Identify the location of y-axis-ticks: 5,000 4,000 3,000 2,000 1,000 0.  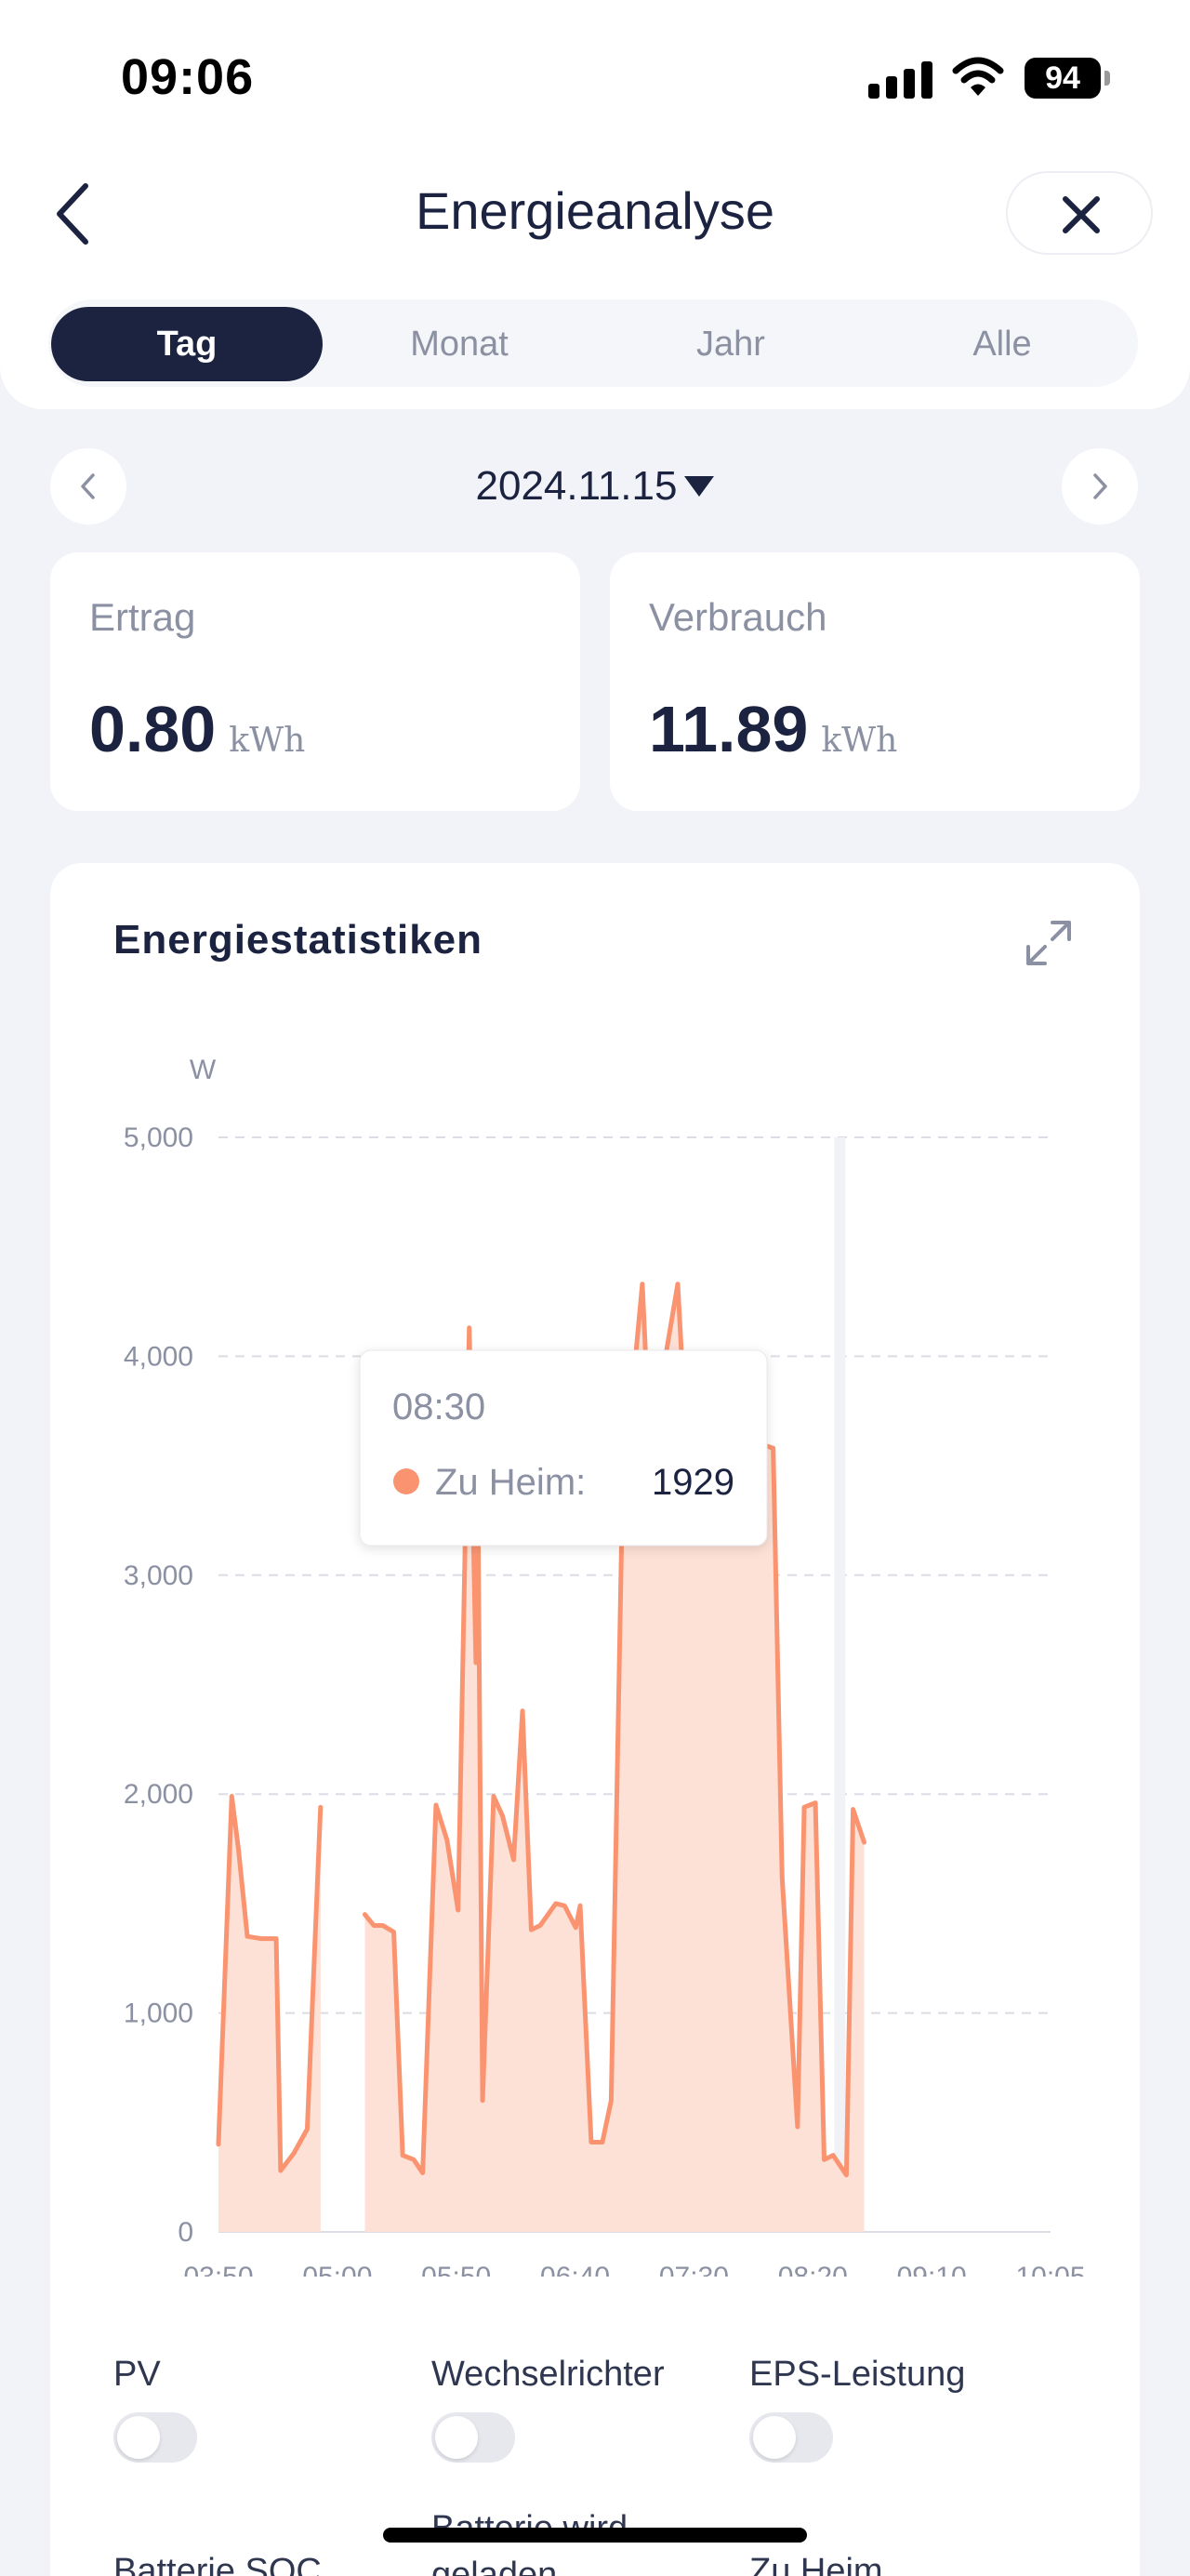
(158, 1685).